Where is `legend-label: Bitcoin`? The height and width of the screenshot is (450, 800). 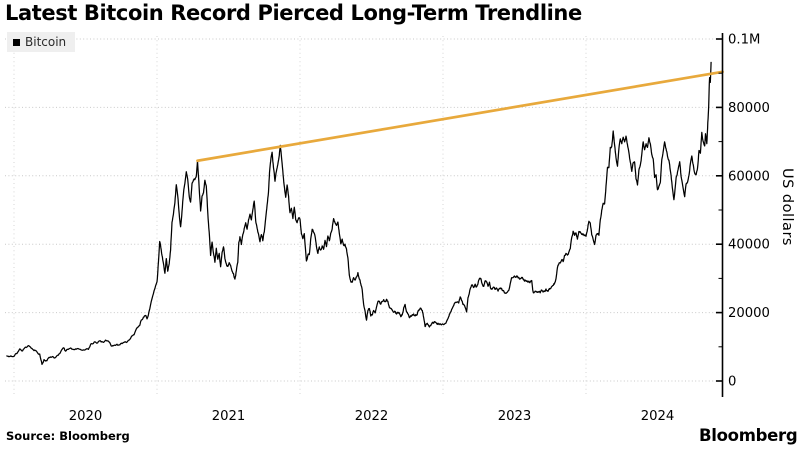
legend-label: Bitcoin is located at coordinates (46, 42).